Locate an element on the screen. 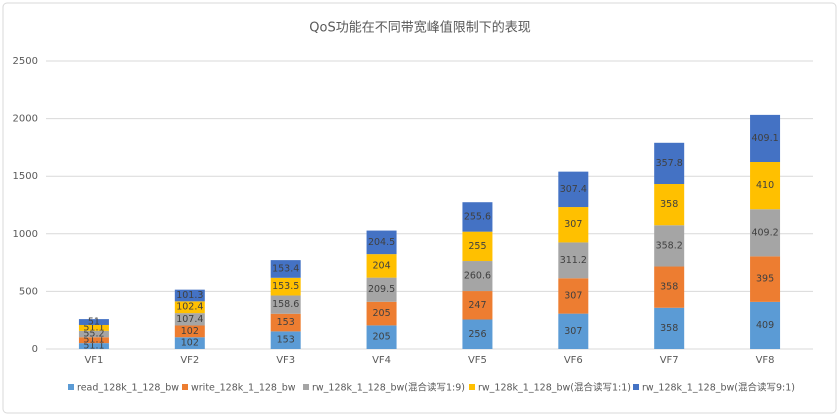  x-tick-label: VF7 is located at coordinates (669, 360).